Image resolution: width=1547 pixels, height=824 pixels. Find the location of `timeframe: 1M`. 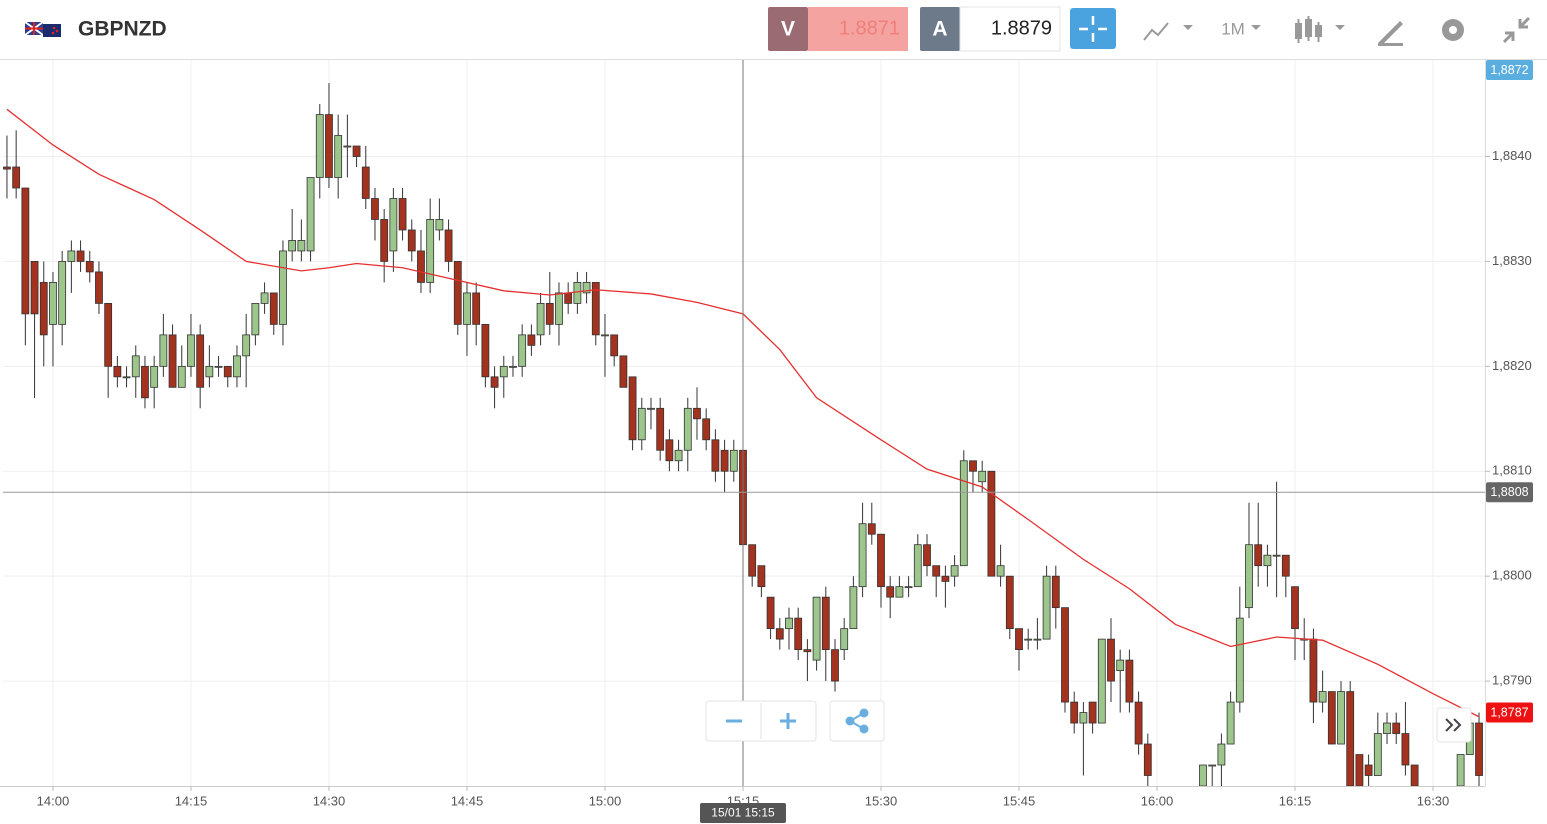

timeframe: 1M is located at coordinates (1233, 28).